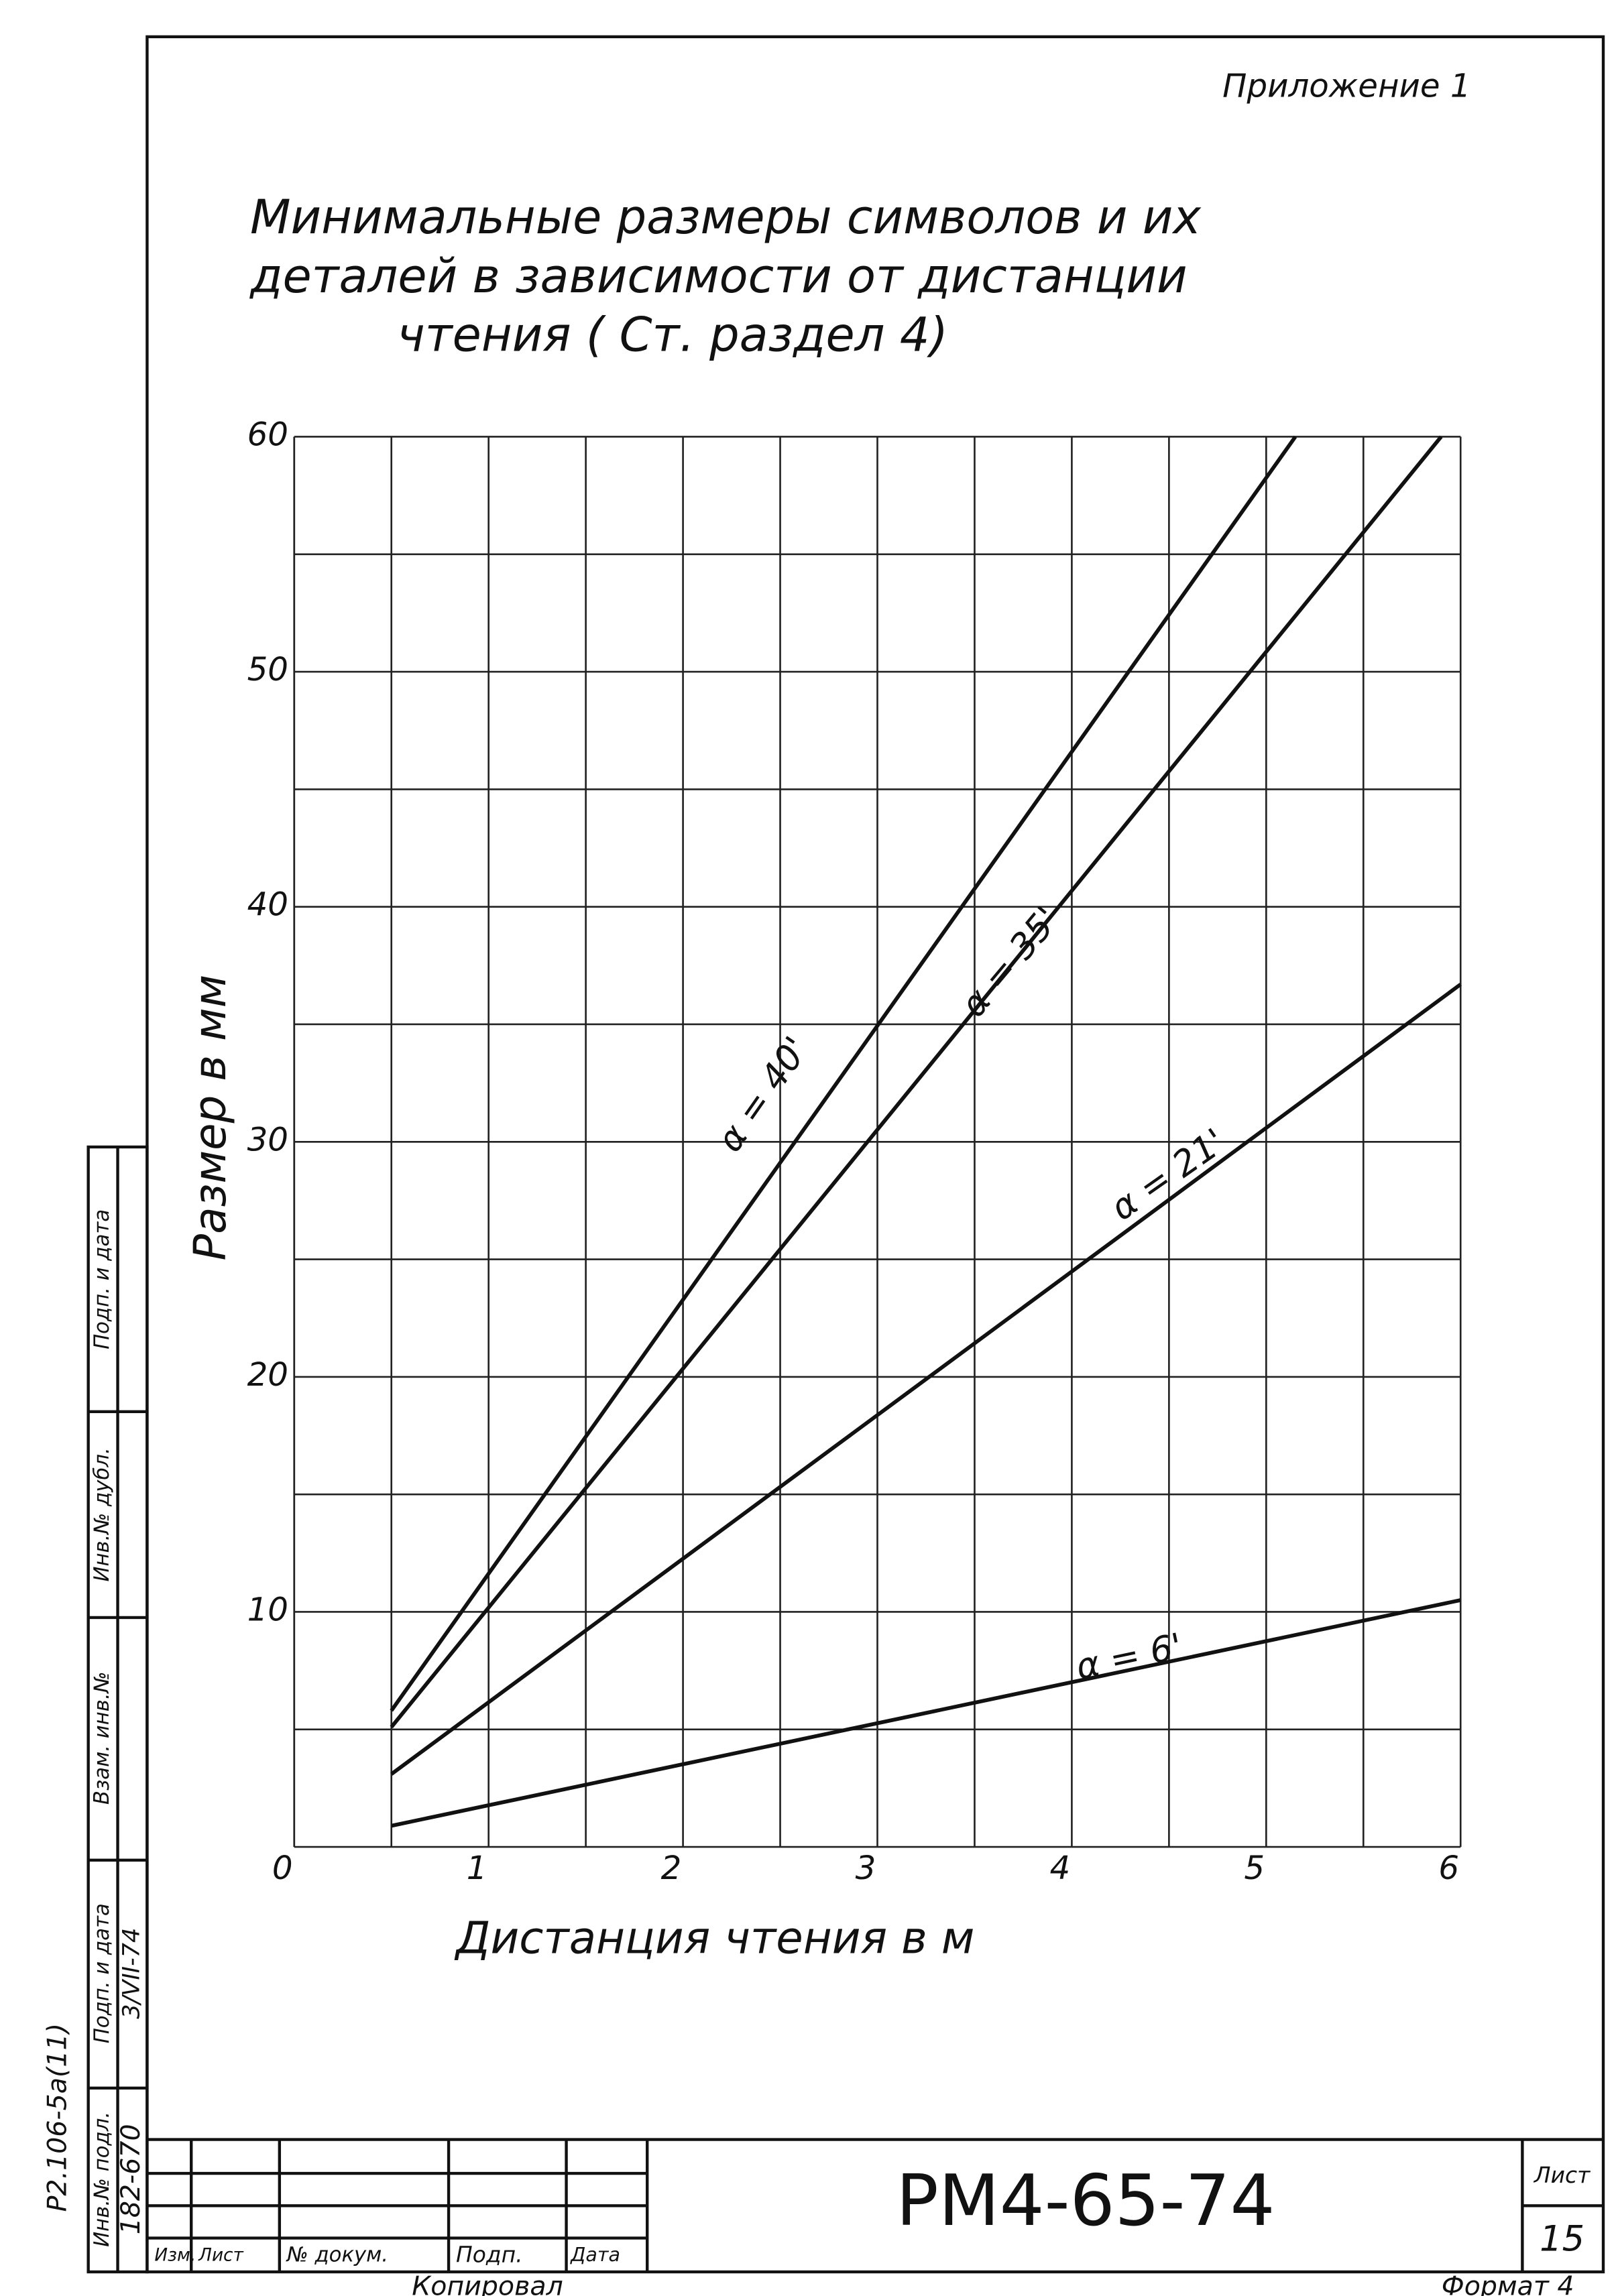 The height and width of the screenshot is (2296, 1618). I want to click on x-tick-label: 3, so click(866, 1868).